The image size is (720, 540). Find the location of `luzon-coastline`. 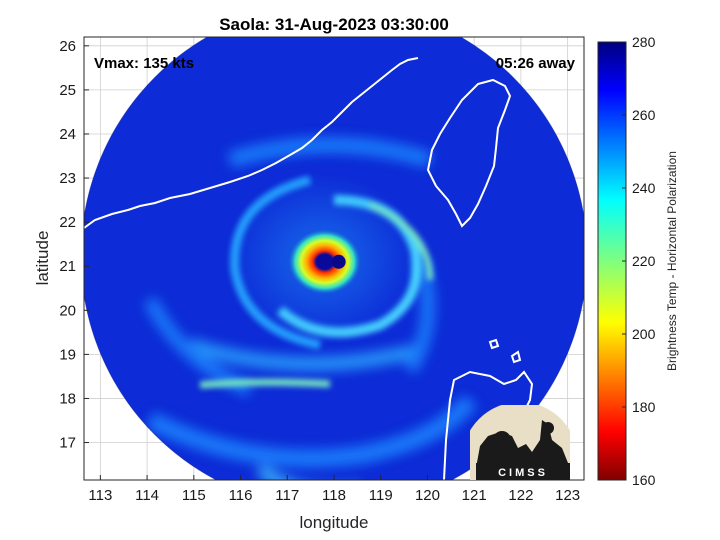

luzon-coastline is located at coordinates (488, 425).